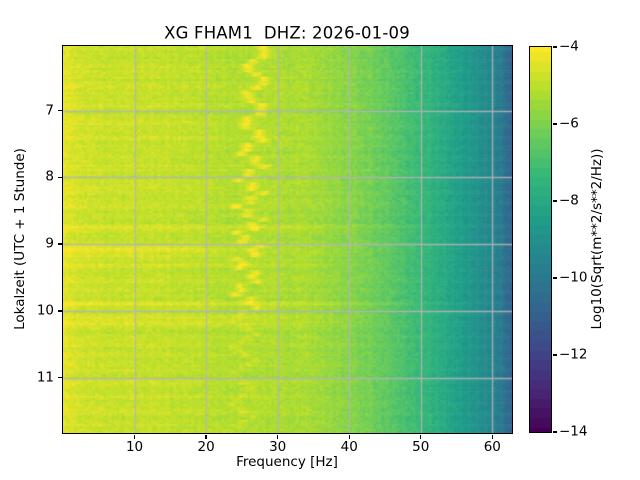 The height and width of the screenshot is (480, 640). Describe the element at coordinates (278, 447) in the screenshot. I see `x-tick-label: 30` at that location.